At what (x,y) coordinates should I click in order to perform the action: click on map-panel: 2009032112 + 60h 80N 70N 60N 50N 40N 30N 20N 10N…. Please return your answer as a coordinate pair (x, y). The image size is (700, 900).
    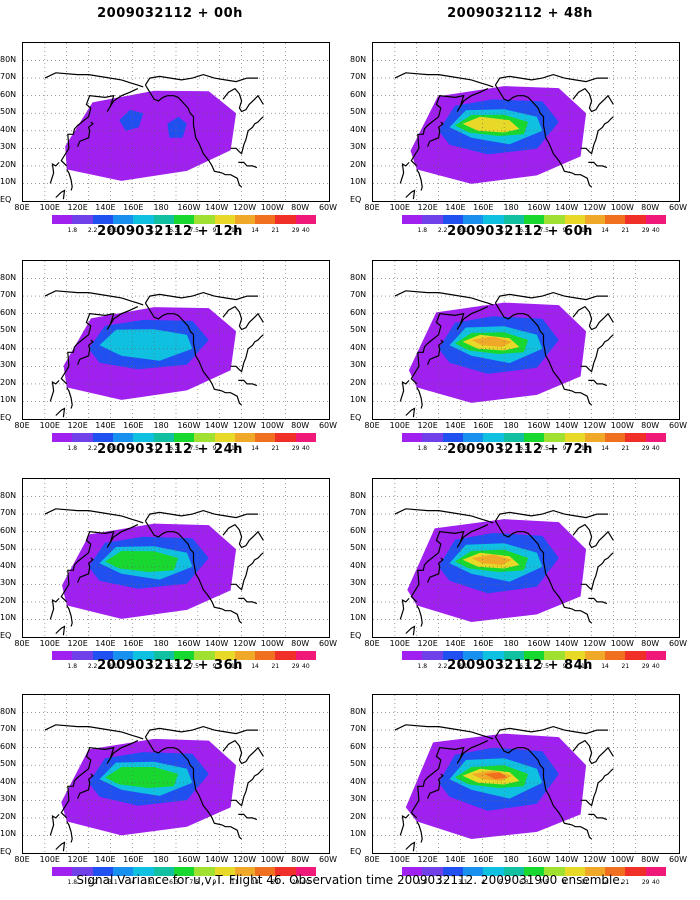
    Looking at the image, I should click on (520, 335).